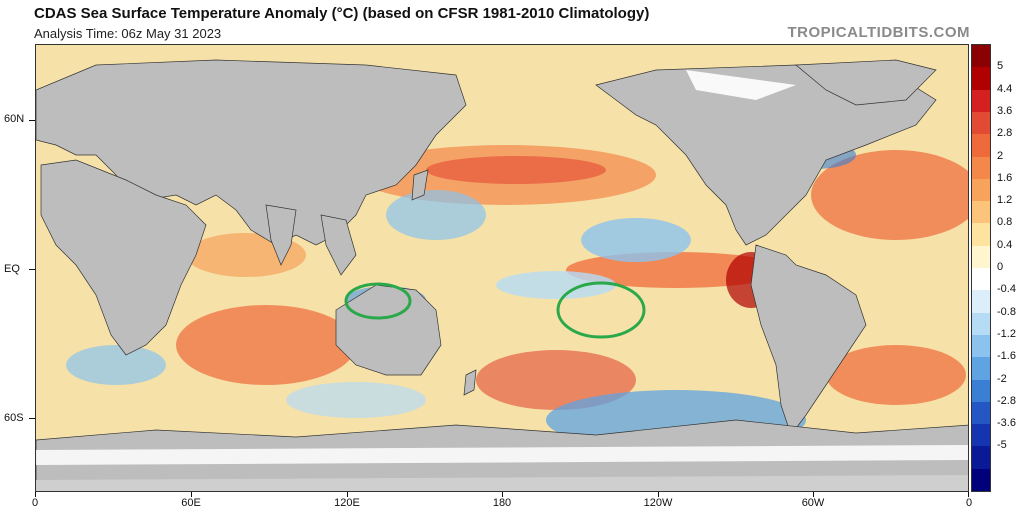 This screenshot has height=512, width=1024. What do you see at coordinates (1005, 244) in the screenshot?
I see `colorbar-tick-label: 0.4` at bounding box center [1005, 244].